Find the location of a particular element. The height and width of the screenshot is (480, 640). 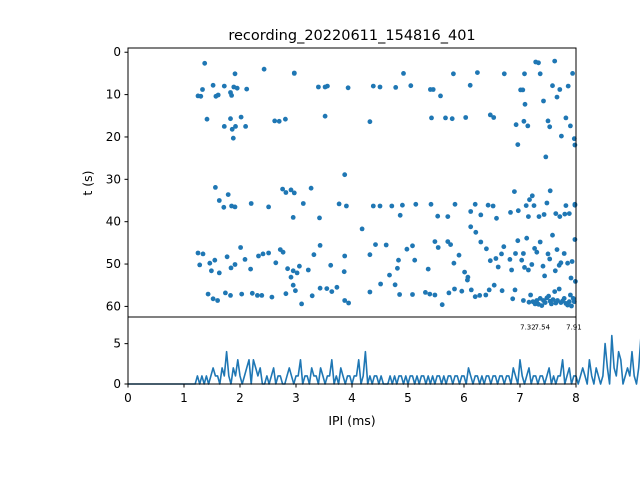

histogram-peak-label: 7.91 is located at coordinates (574, 328).